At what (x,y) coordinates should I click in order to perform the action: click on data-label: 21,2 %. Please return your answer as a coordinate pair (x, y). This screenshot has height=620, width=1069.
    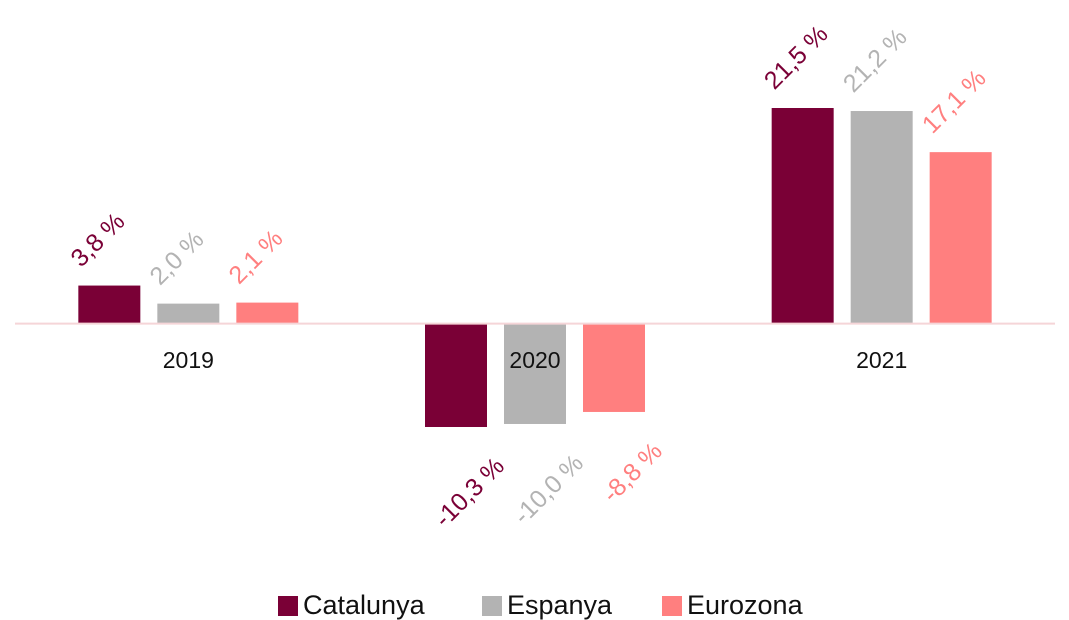
    Looking at the image, I should click on (875, 60).